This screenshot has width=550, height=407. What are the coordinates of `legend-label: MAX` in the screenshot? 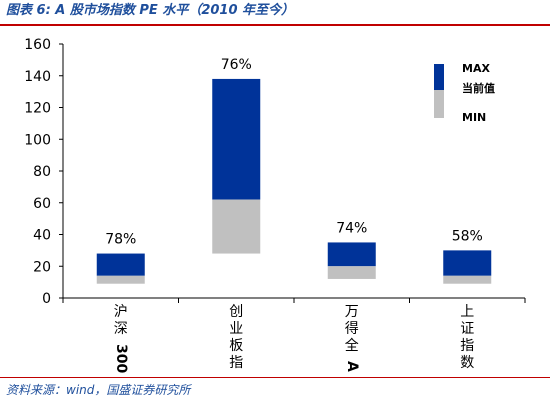 It's located at (476, 68).